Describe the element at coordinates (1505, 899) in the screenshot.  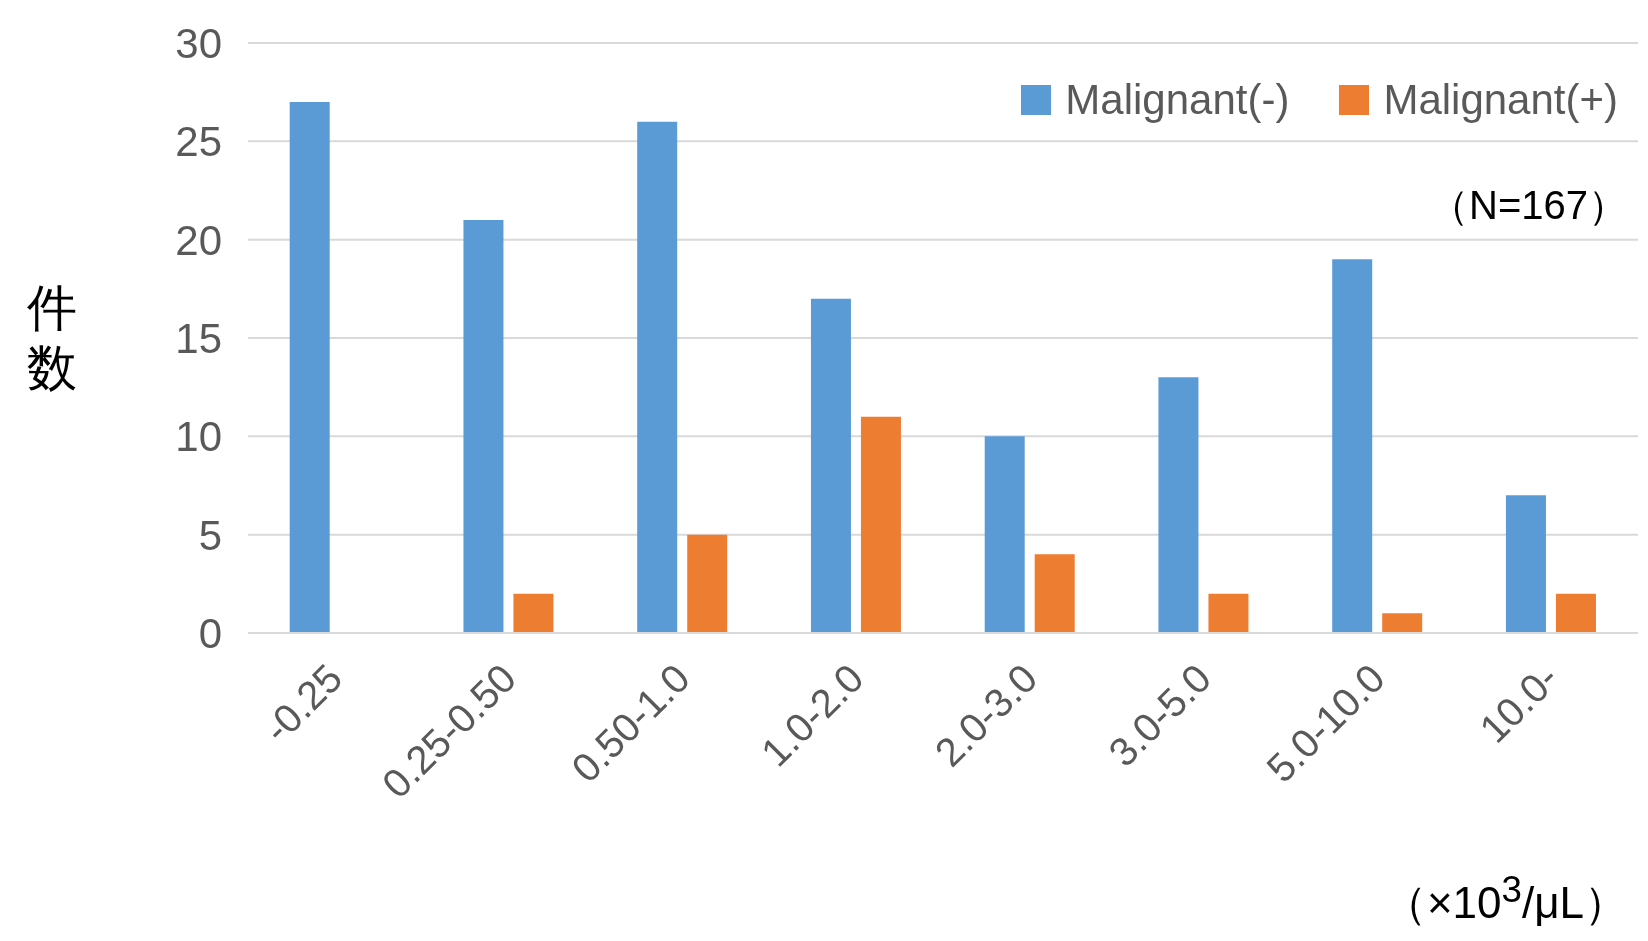
I see `x-axis-title: （×10$^{3}$/μL）` at that location.